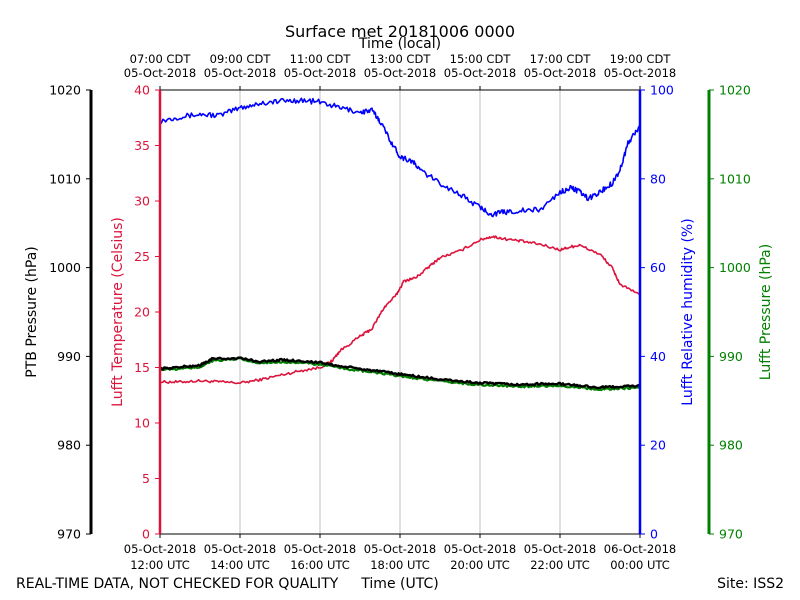  What do you see at coordinates (640, 565) in the screenshot?
I see `x-tick-label-utc-time-6: 00:00 UTC` at bounding box center [640, 565].